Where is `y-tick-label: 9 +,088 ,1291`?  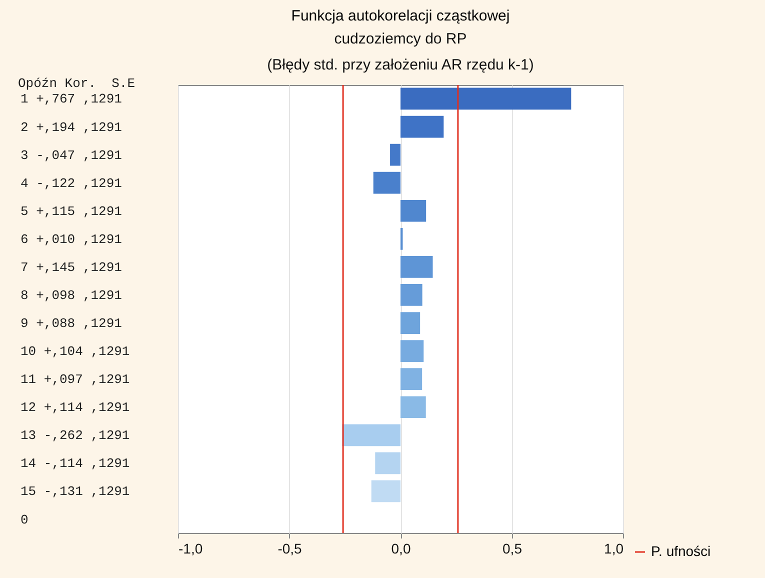 y-tick-label: 9 +,088 ,1291 is located at coordinates (71, 324).